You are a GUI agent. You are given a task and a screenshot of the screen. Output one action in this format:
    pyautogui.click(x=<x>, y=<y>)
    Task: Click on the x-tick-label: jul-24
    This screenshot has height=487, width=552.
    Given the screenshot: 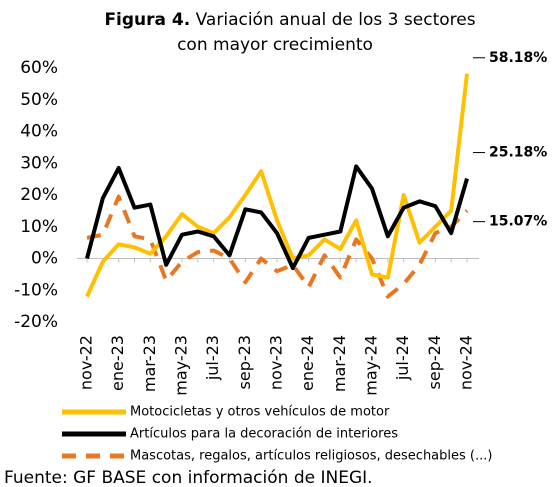 What is the action you would take?
    pyautogui.click(x=402, y=358)
    